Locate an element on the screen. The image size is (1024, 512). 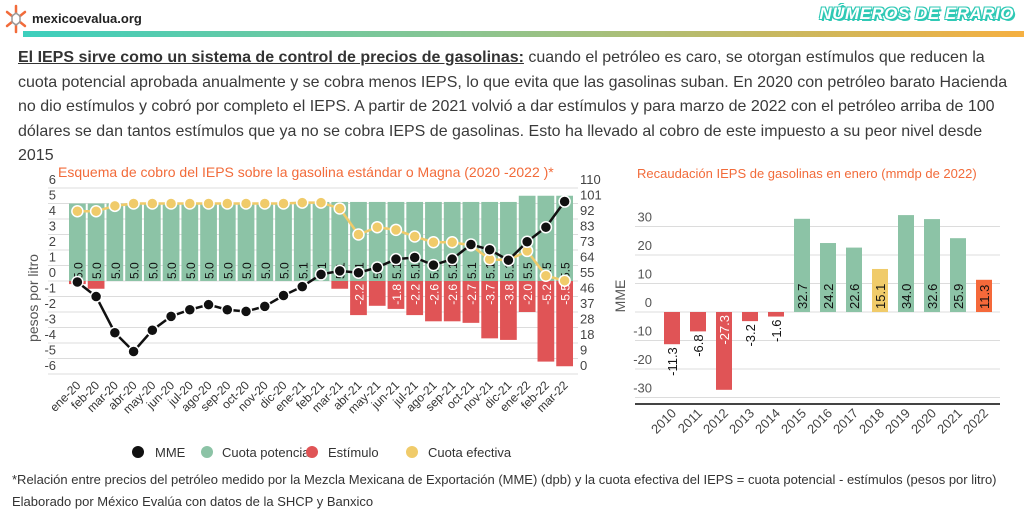
estimulo-label: -1.8 is located at coordinates (397, 294).